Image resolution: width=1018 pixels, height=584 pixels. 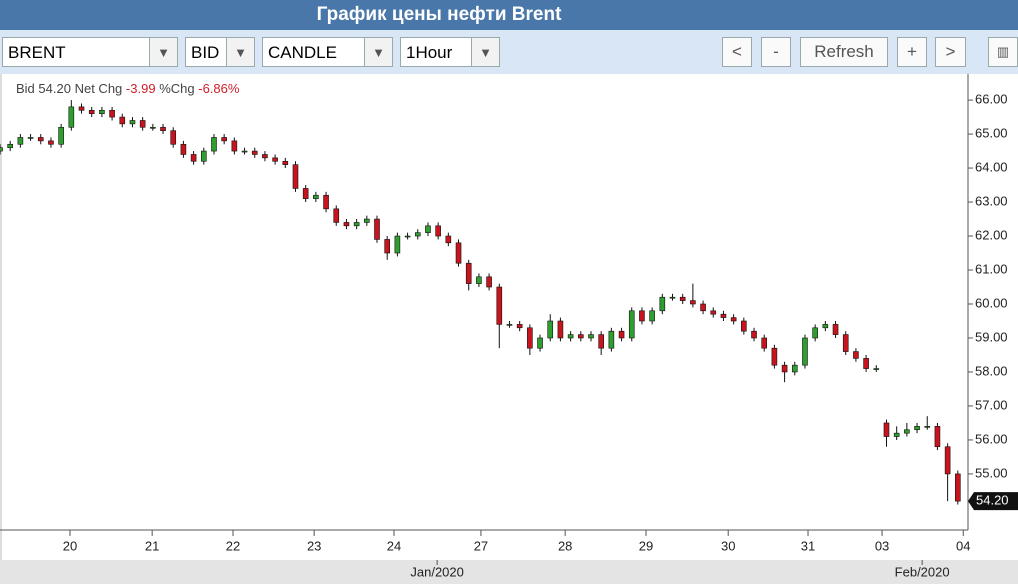 What do you see at coordinates (991, 370) in the screenshot?
I see `y-tick-label: 58.00` at bounding box center [991, 370].